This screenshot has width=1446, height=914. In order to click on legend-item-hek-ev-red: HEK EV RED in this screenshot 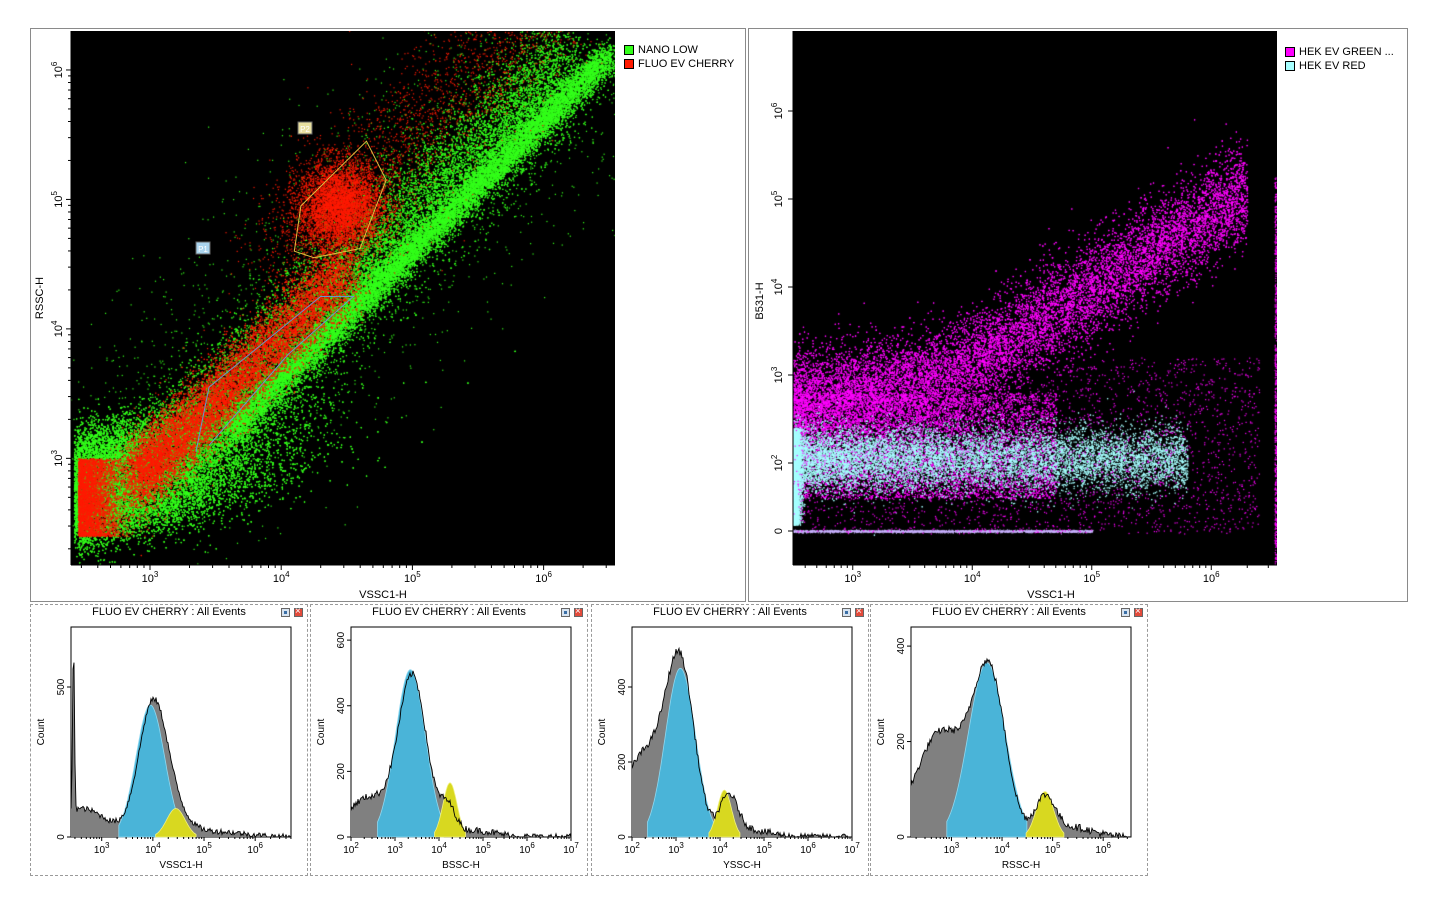, I will do `click(1339, 66)`.